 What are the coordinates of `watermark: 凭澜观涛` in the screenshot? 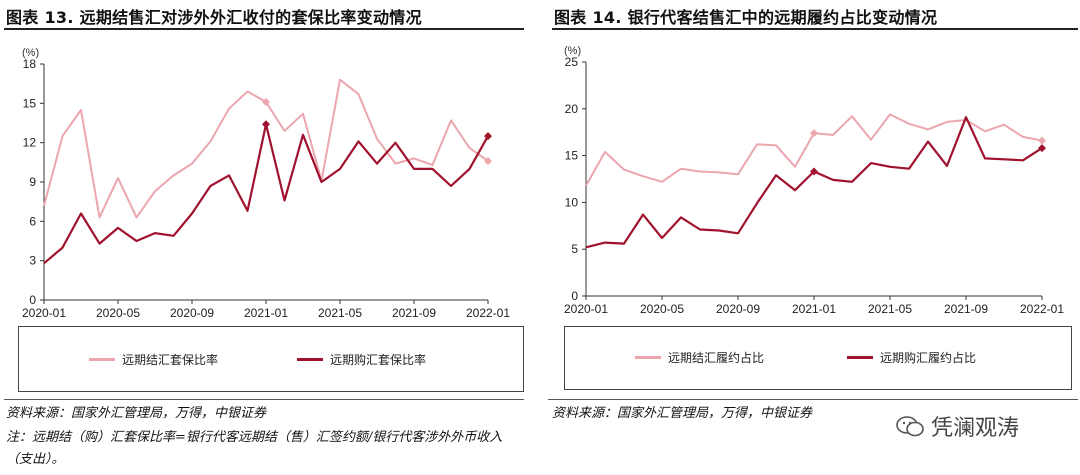 It's located at (957, 426).